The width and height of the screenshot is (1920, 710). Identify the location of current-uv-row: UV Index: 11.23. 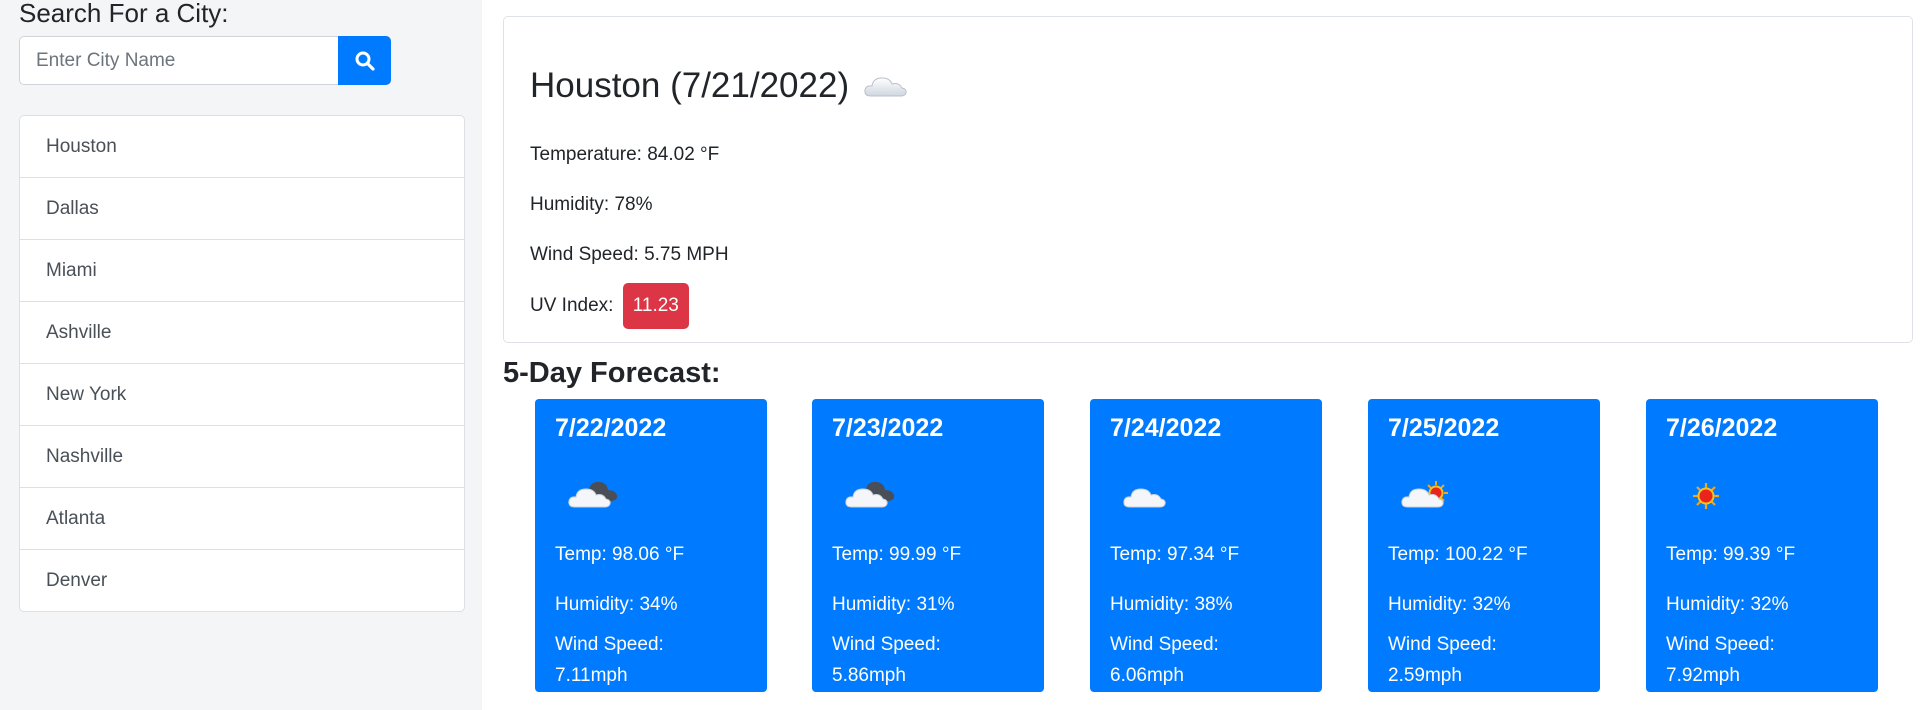
(609, 306).